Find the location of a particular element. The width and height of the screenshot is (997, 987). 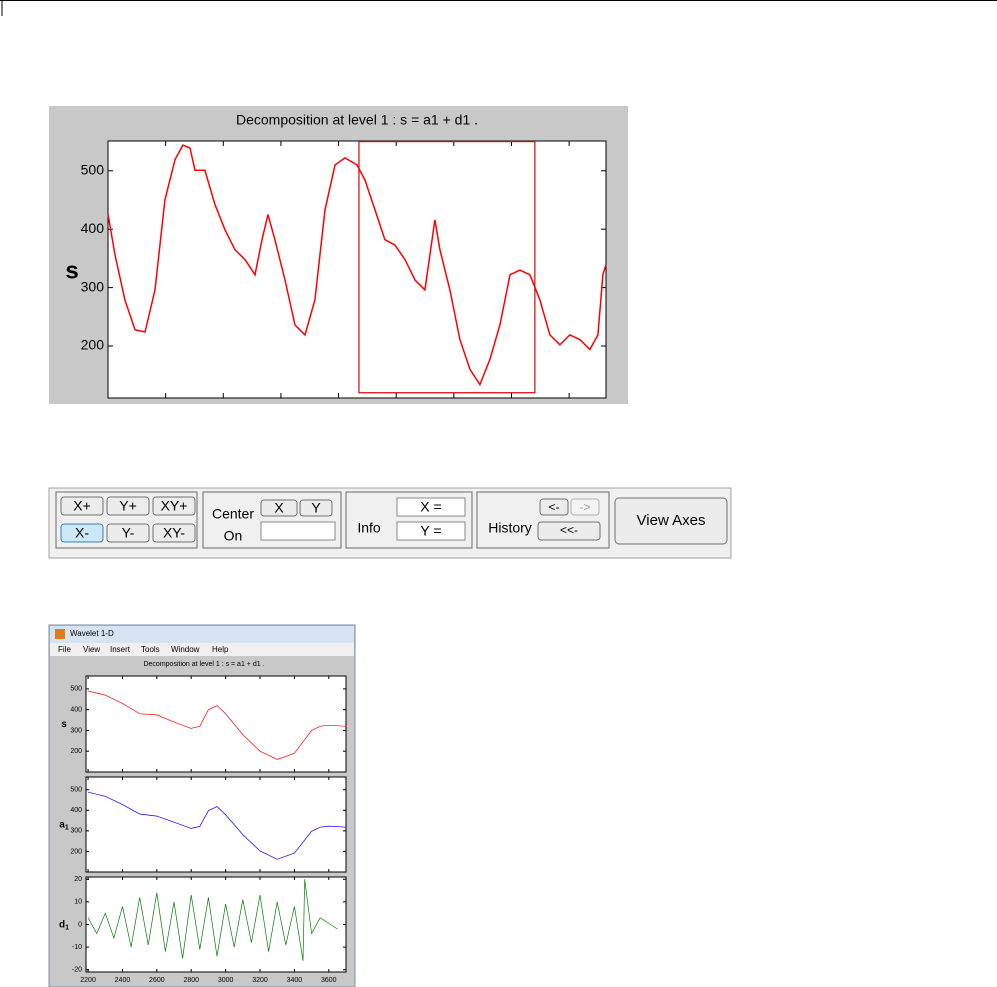

field-text: X = is located at coordinates (430, 507).